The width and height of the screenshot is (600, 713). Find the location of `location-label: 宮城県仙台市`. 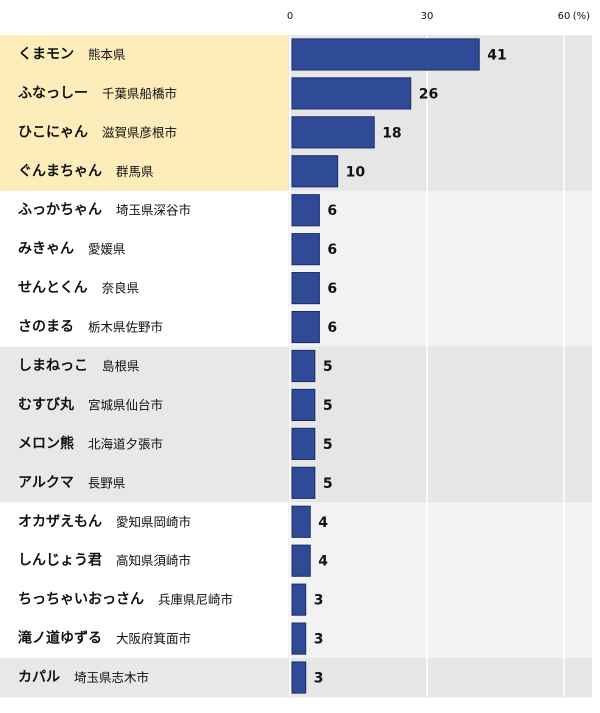

location-label: 宮城県仙台市 is located at coordinates (125, 404).